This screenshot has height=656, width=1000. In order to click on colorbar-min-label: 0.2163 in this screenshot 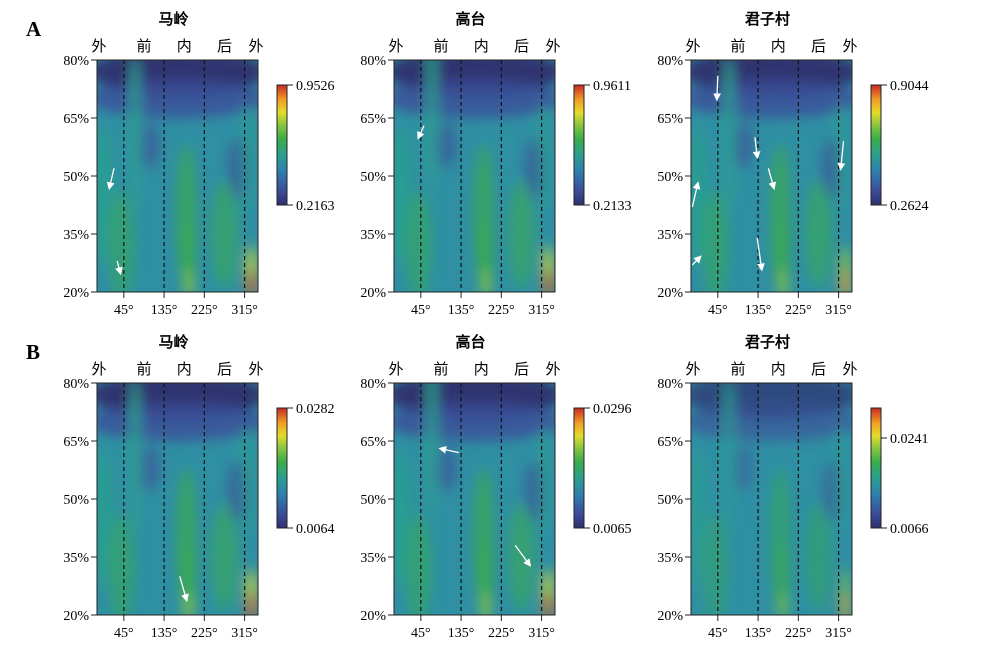, I will do `click(315, 206)`.